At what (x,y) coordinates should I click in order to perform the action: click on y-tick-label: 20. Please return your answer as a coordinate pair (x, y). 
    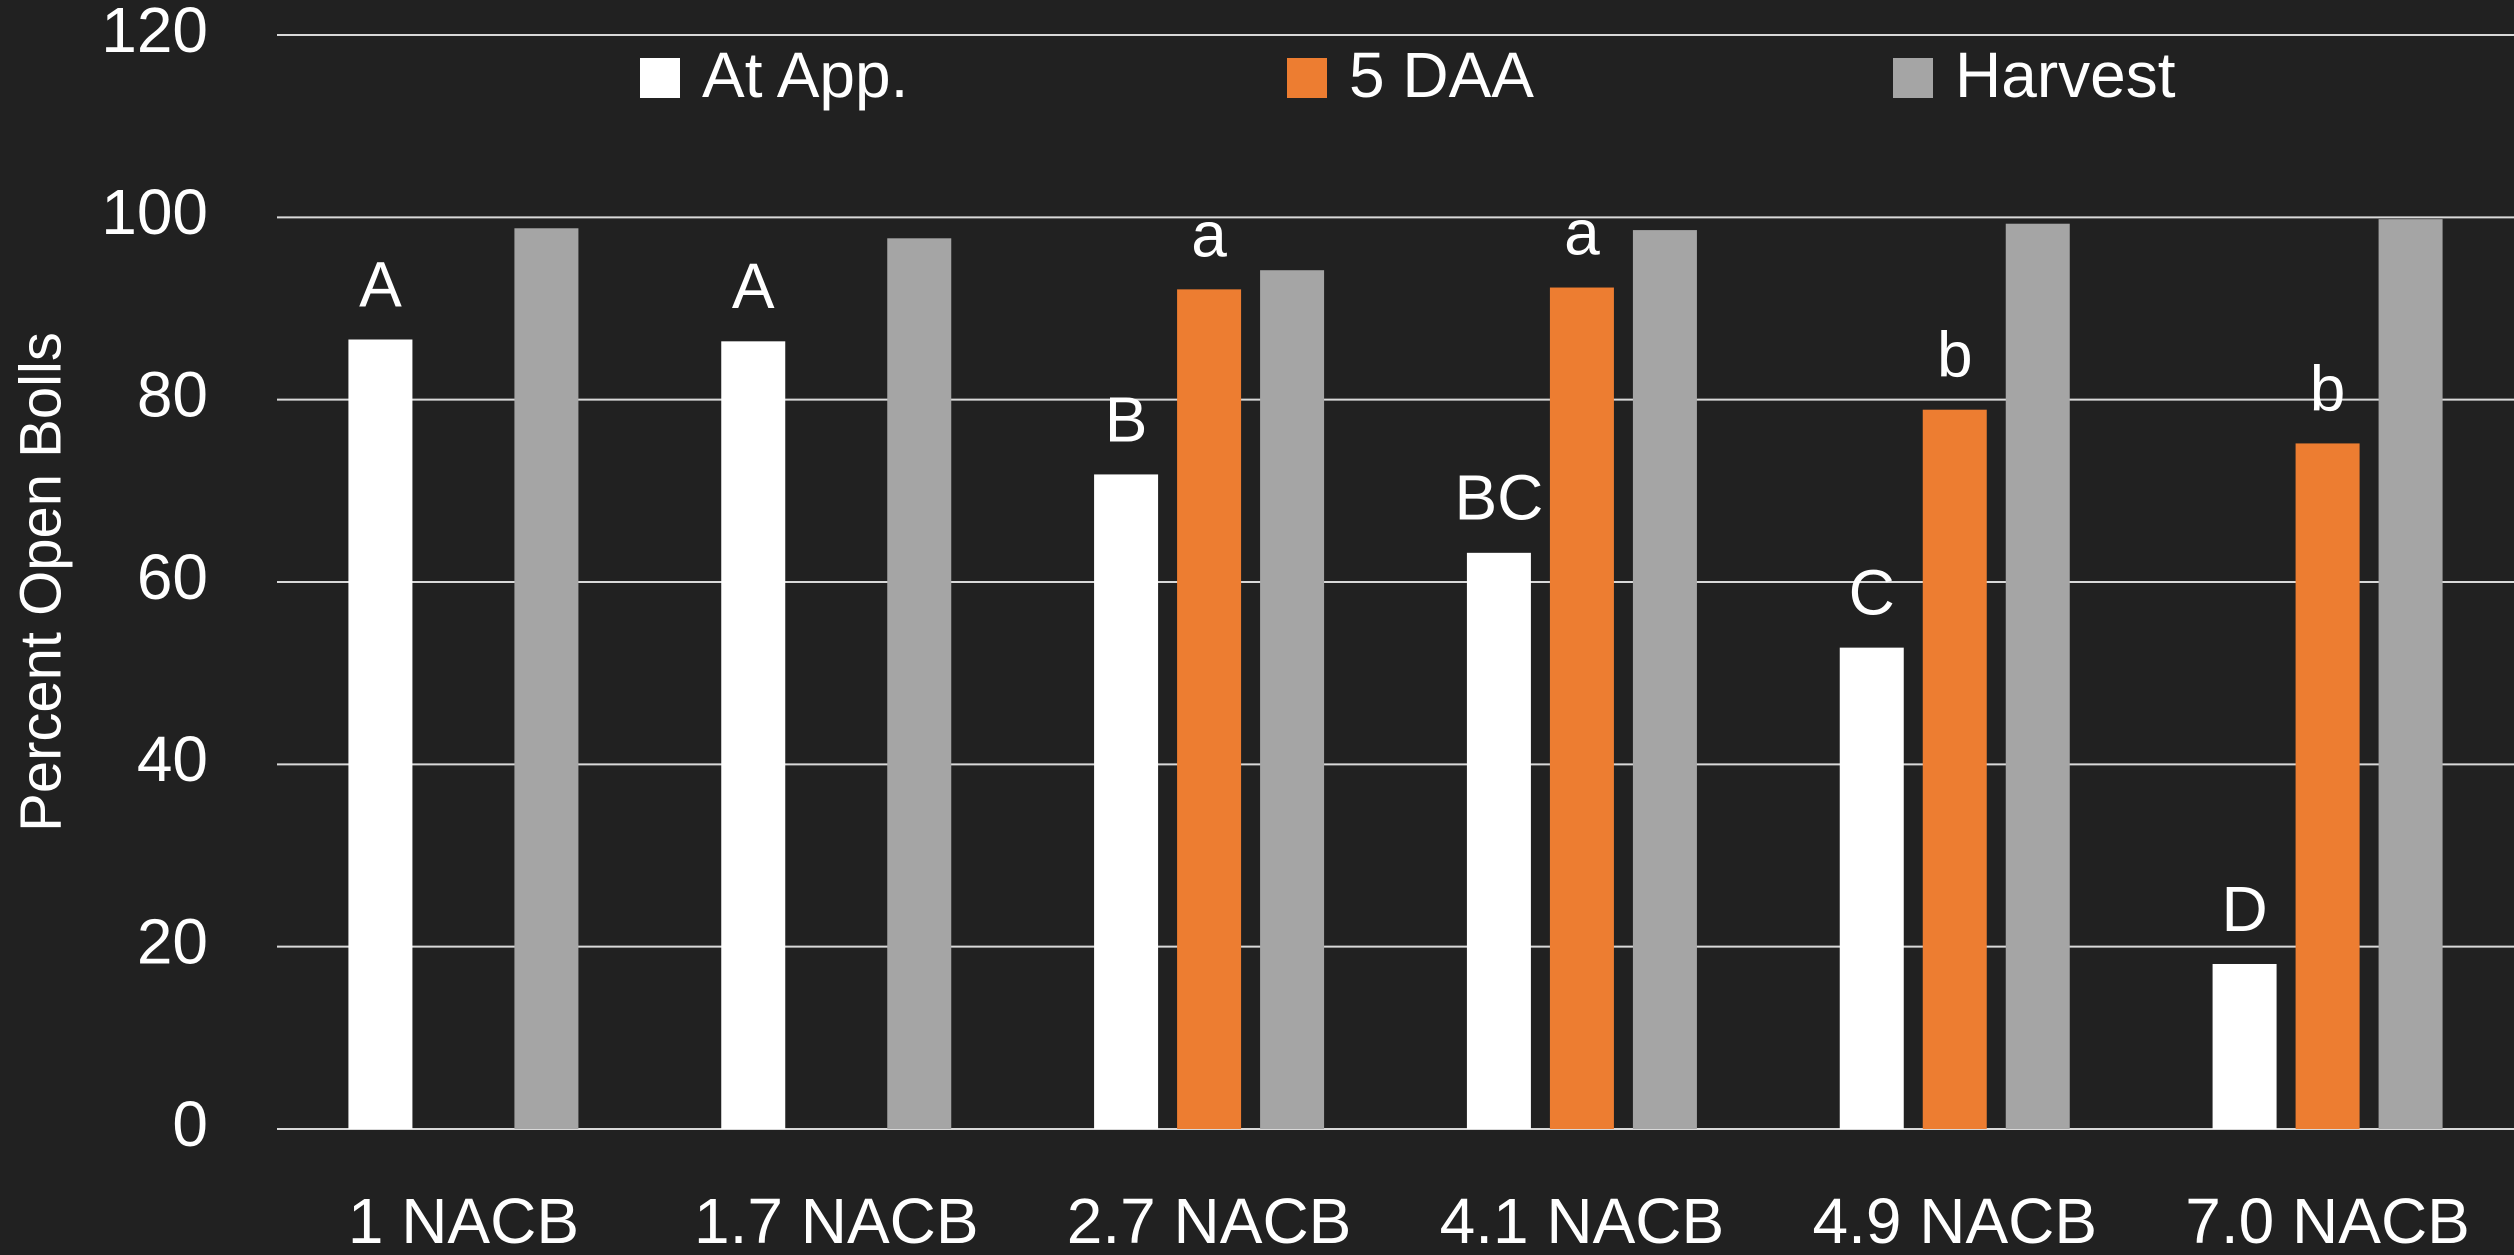
    Looking at the image, I should click on (172, 942).